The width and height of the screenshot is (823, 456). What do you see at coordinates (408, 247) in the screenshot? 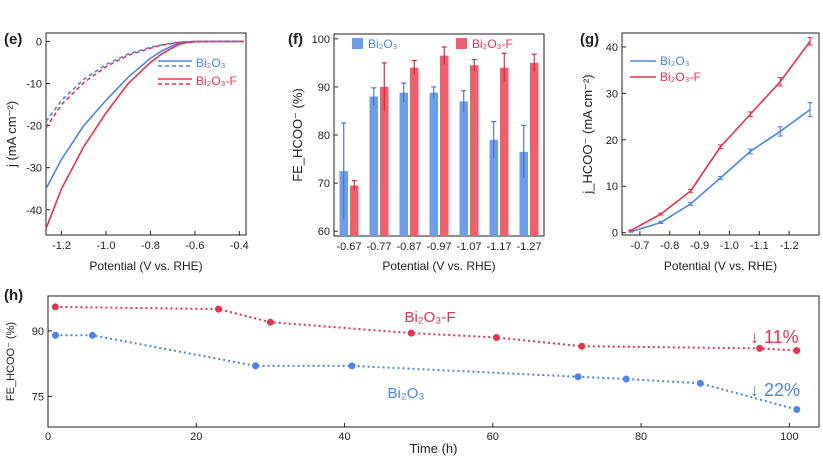
I see `x-tick-label-f: -0.87` at bounding box center [408, 247].